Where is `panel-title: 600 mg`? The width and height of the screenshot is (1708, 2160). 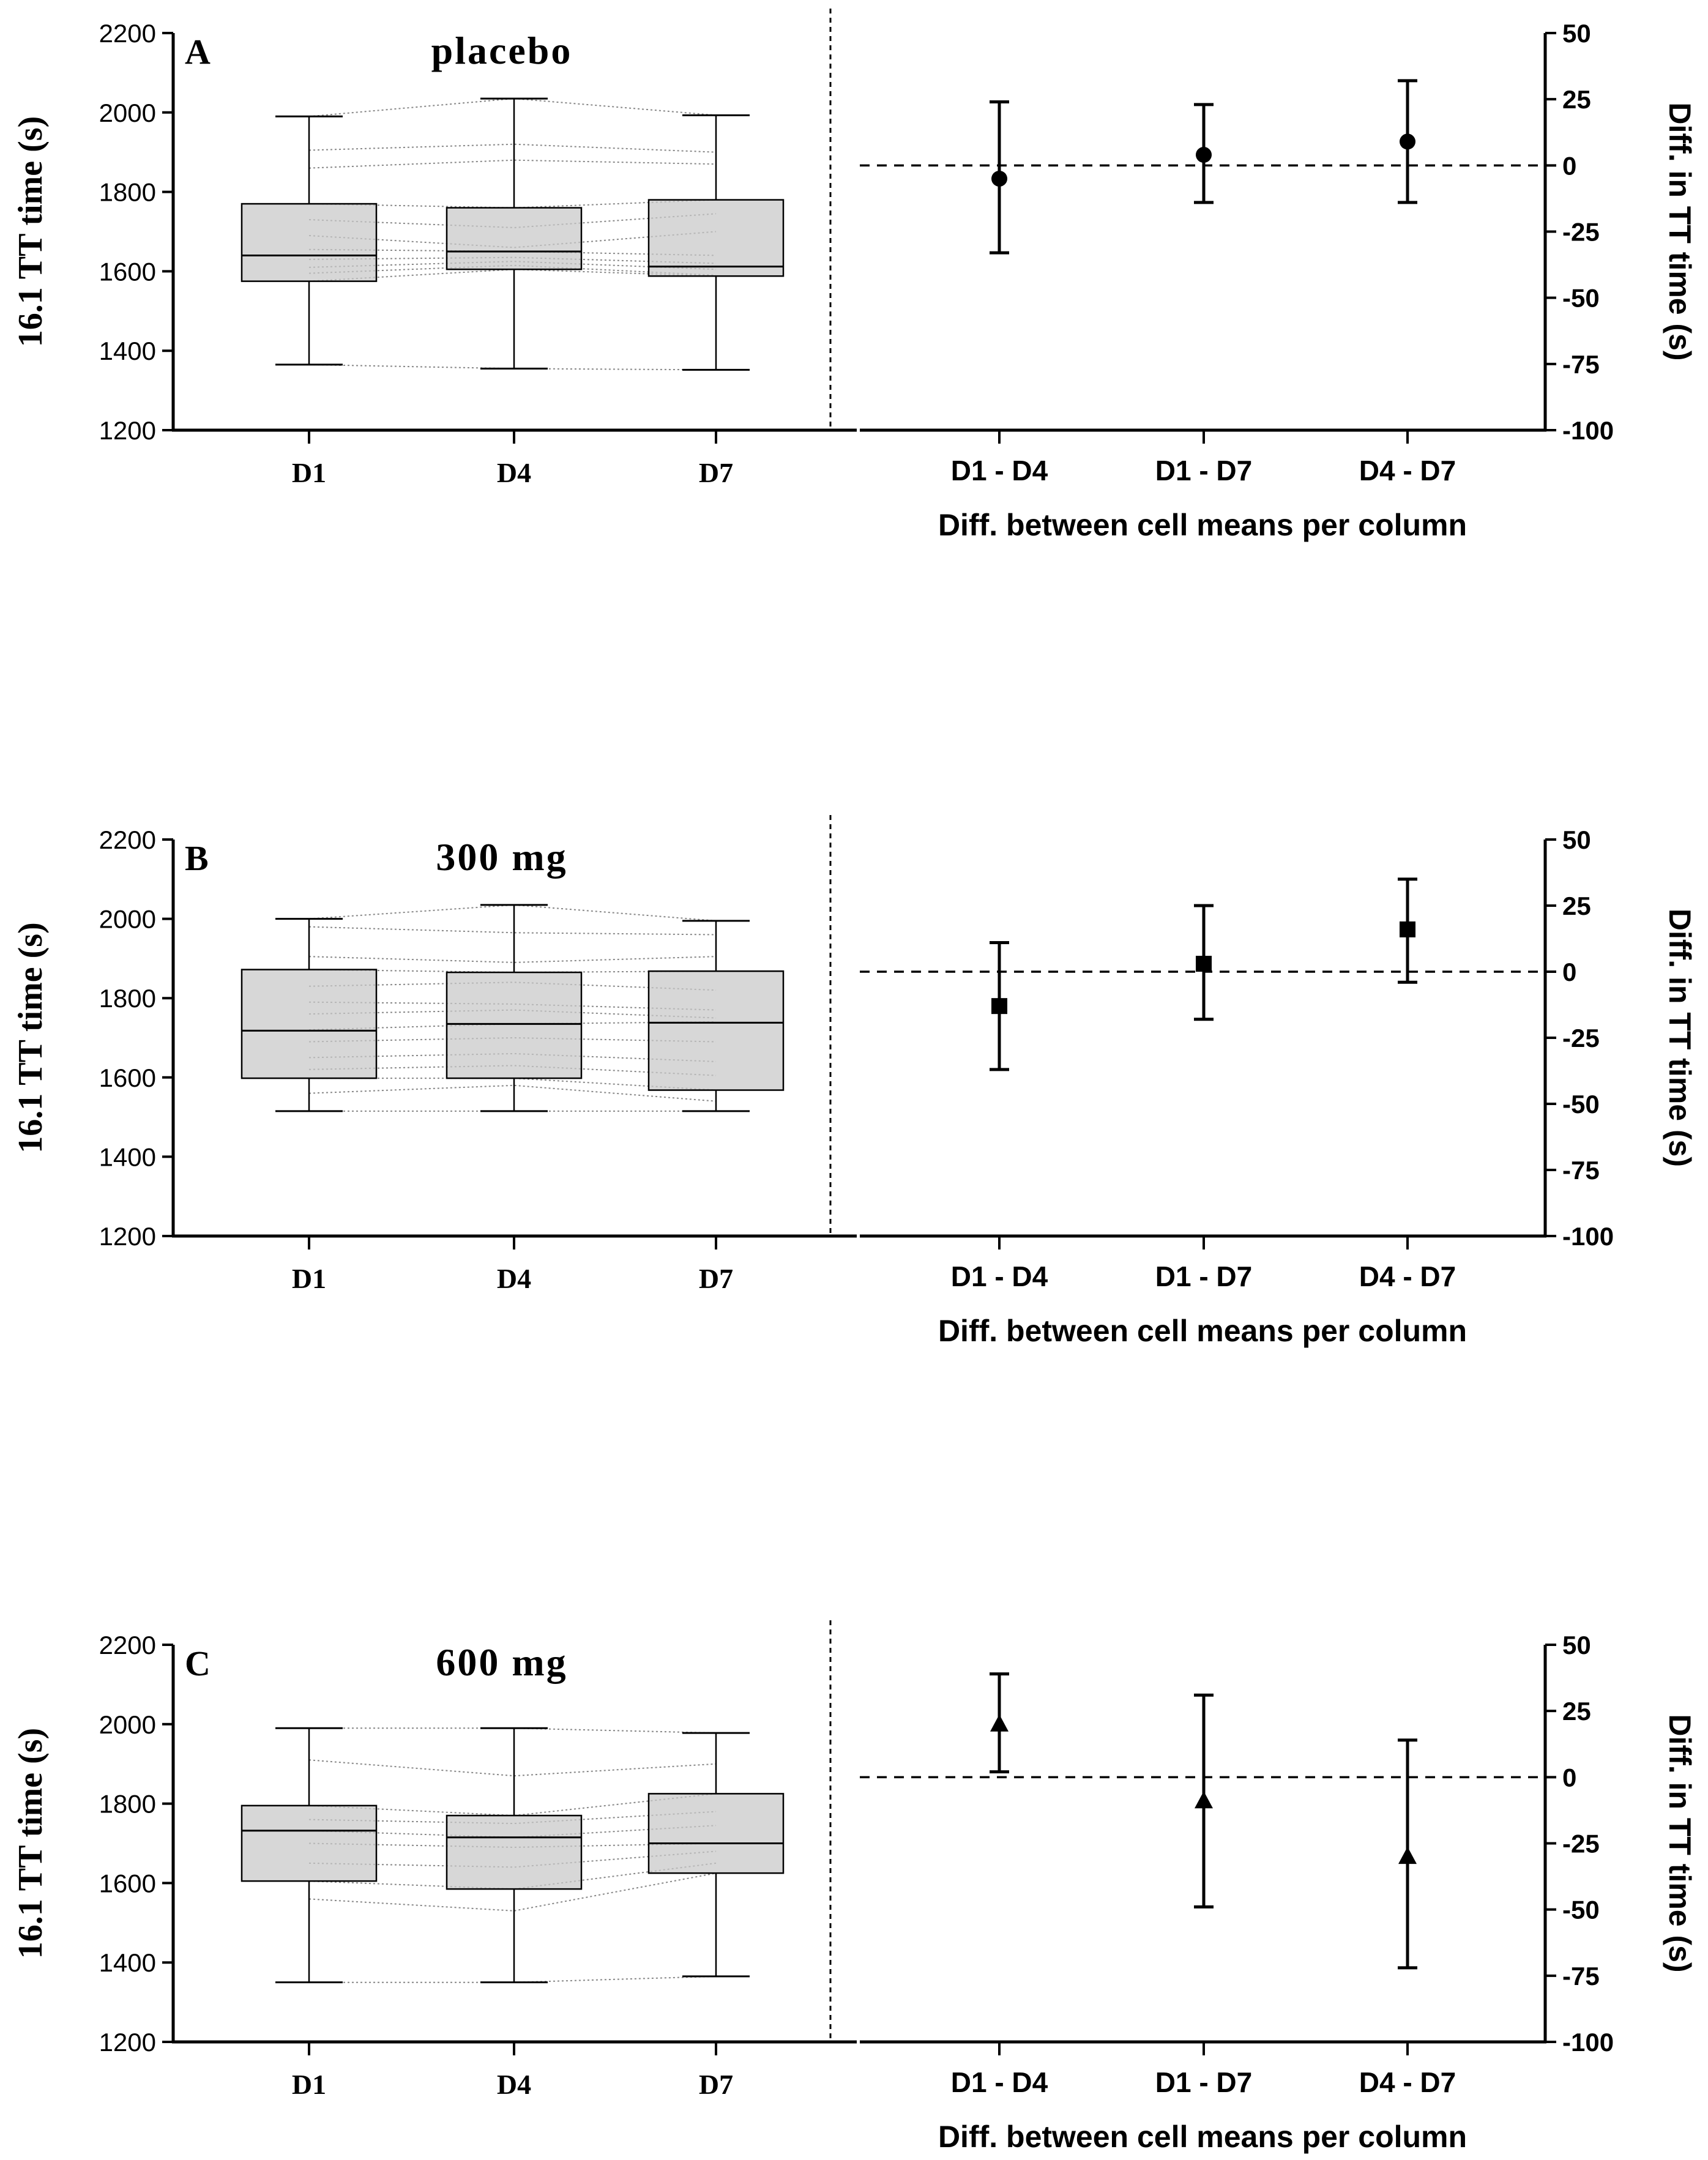
panel-title: 600 mg is located at coordinates (502, 1662).